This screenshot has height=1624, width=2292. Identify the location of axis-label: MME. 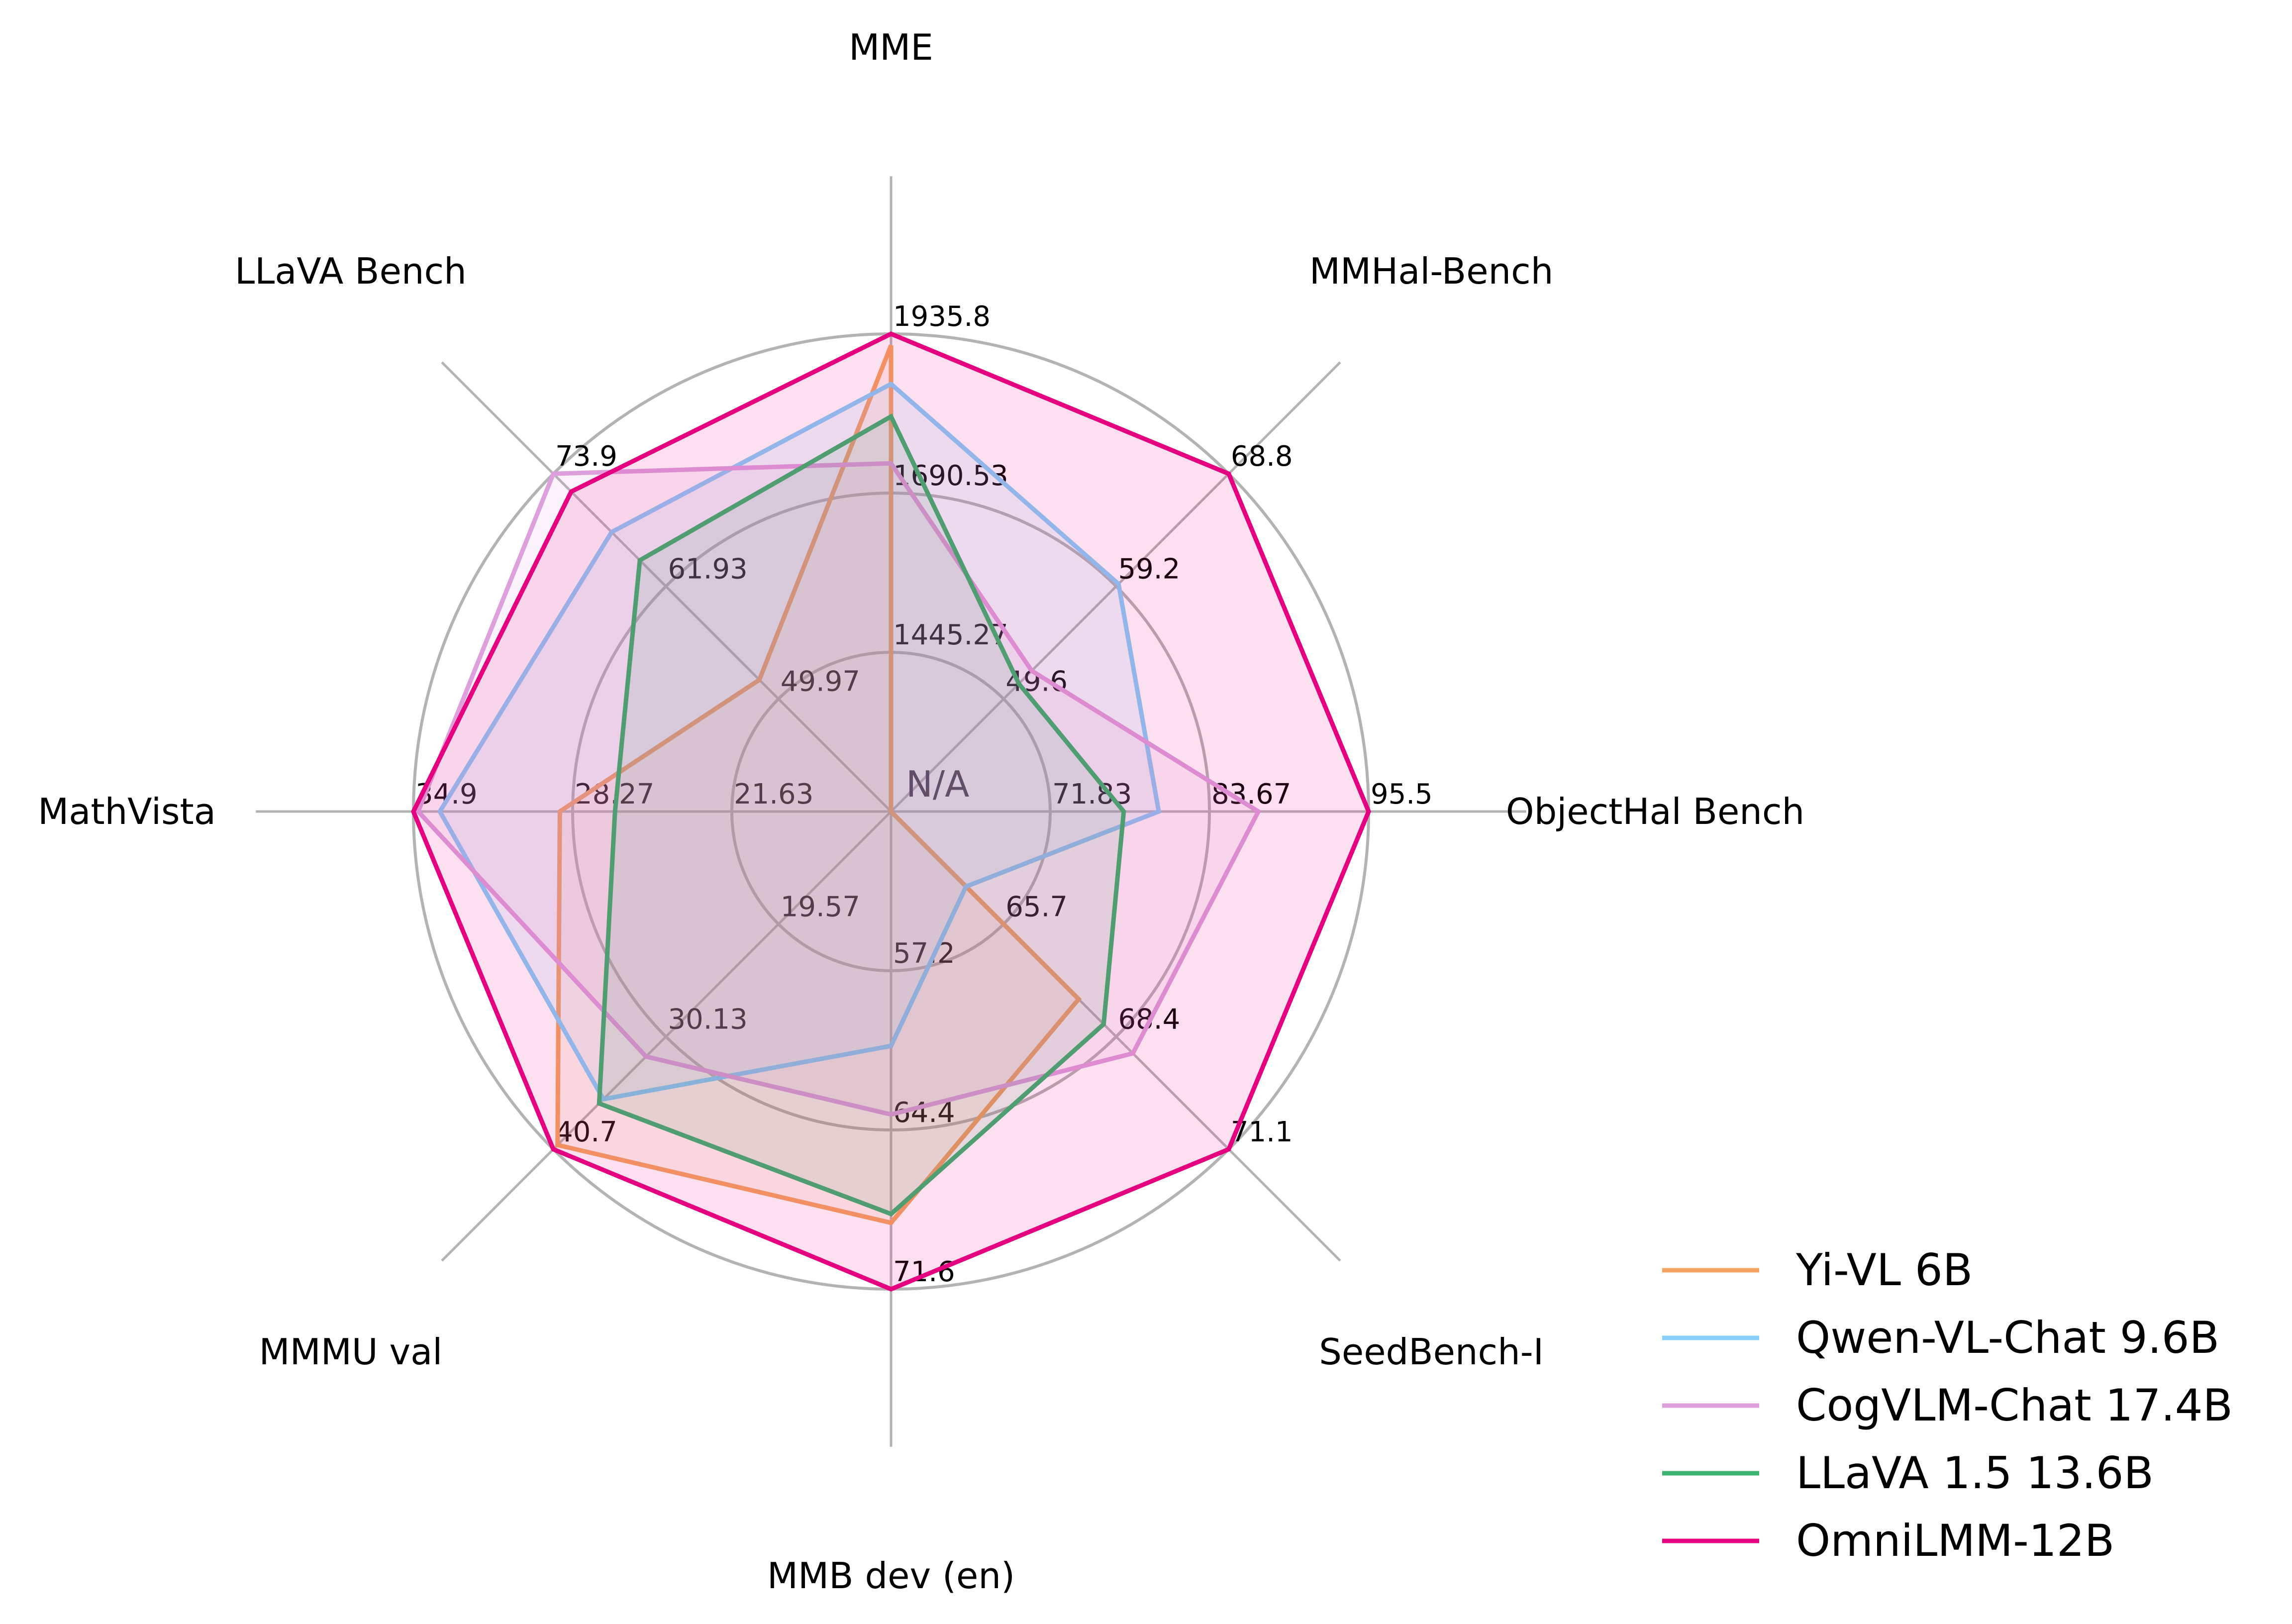
(891, 47).